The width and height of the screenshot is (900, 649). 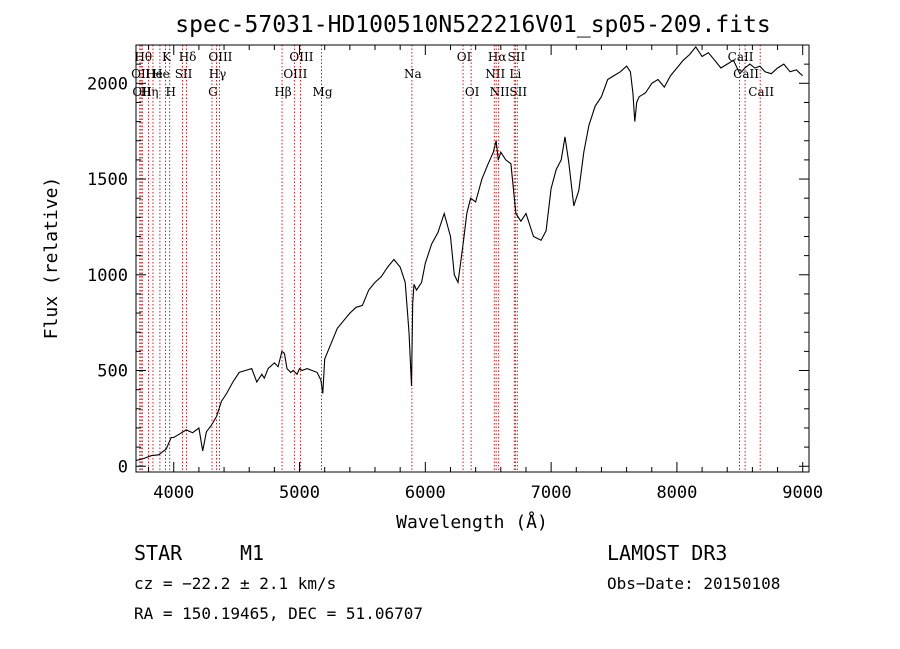 I want to click on marker-label-28: CaII, so click(x=761, y=92).